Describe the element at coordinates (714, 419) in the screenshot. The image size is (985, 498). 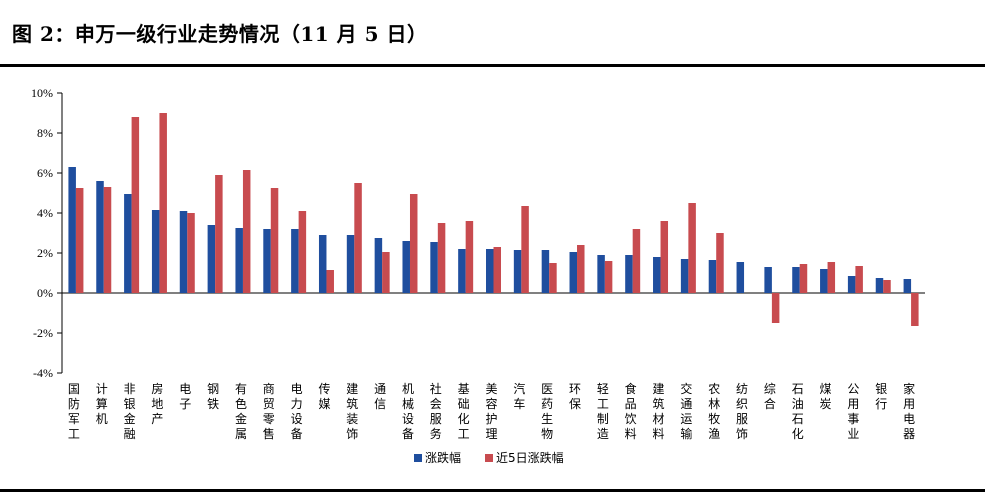
I see `x-category-label: 牧` at that location.